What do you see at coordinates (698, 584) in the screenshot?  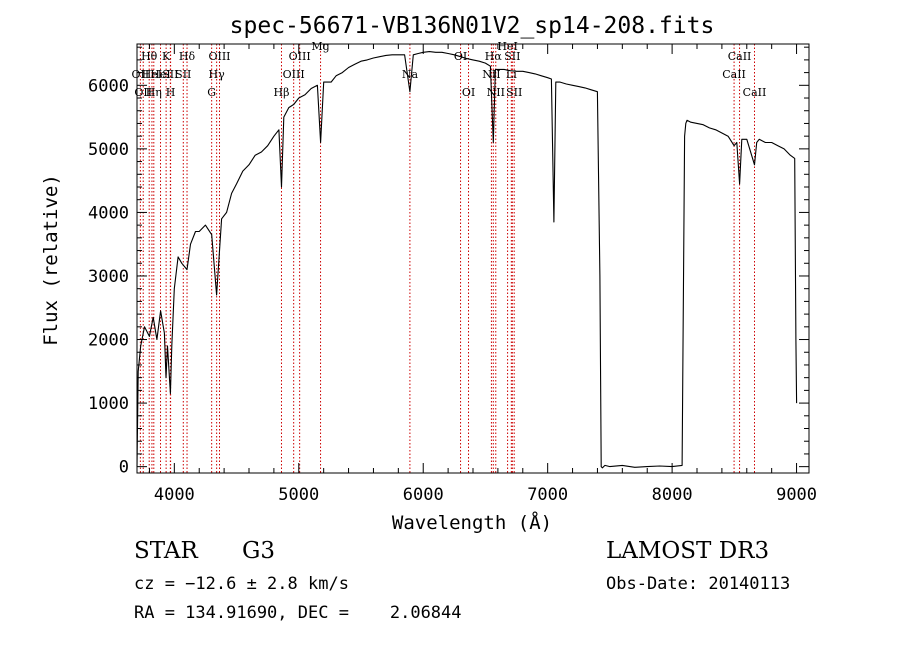 I see `observation-date: Obs-Date: 20140113` at bounding box center [698, 584].